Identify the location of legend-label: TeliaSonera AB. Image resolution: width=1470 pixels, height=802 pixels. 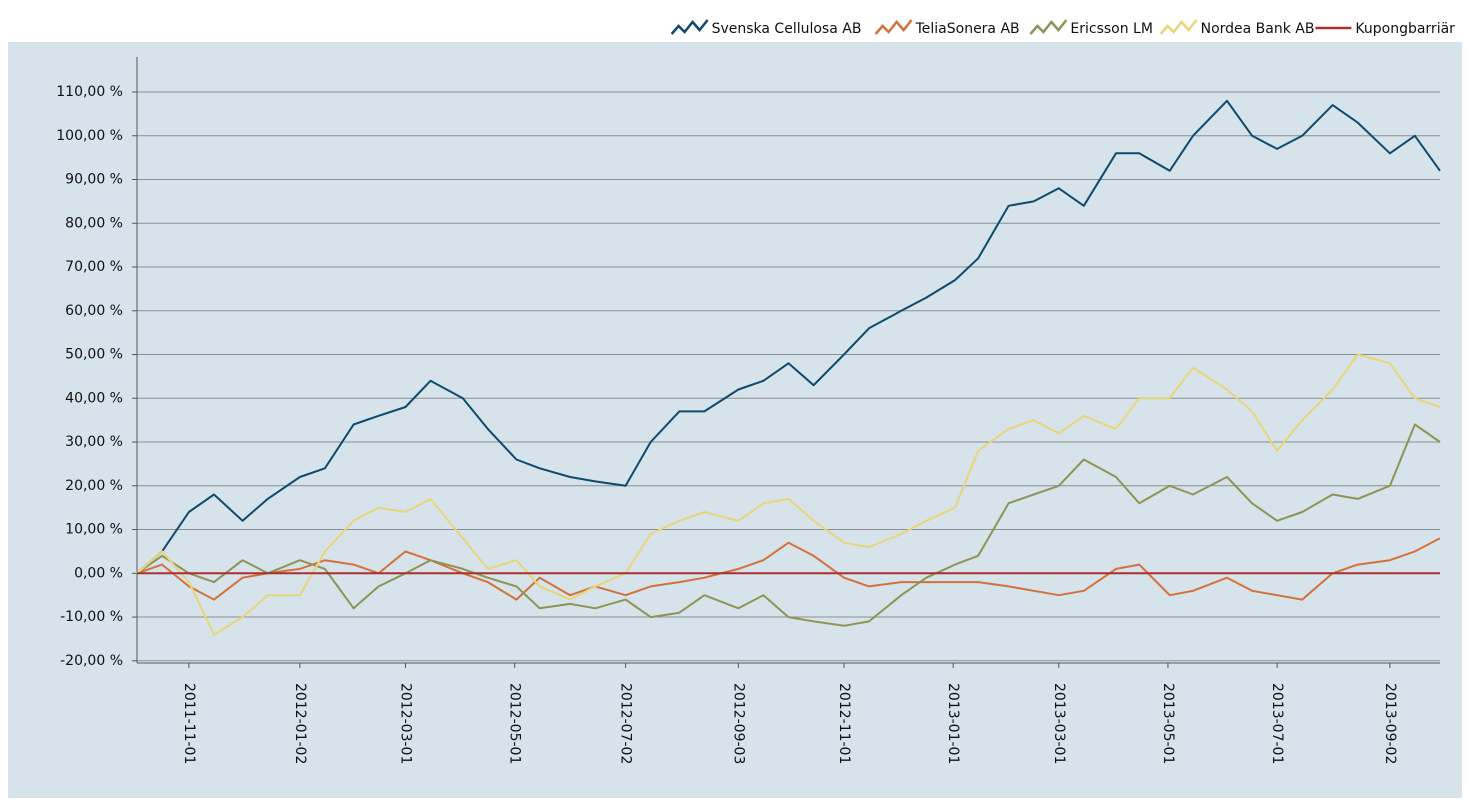
(967, 29).